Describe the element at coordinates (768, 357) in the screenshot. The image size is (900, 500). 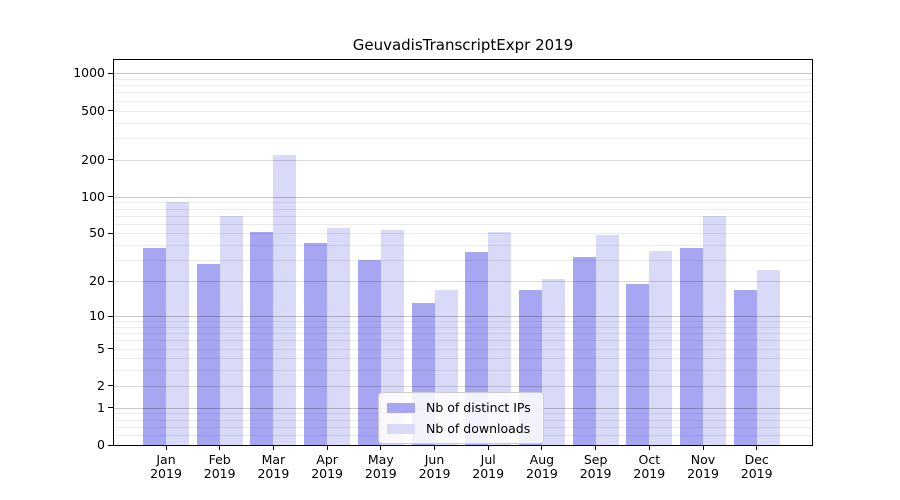
I see `bar-downloads-dec` at that location.